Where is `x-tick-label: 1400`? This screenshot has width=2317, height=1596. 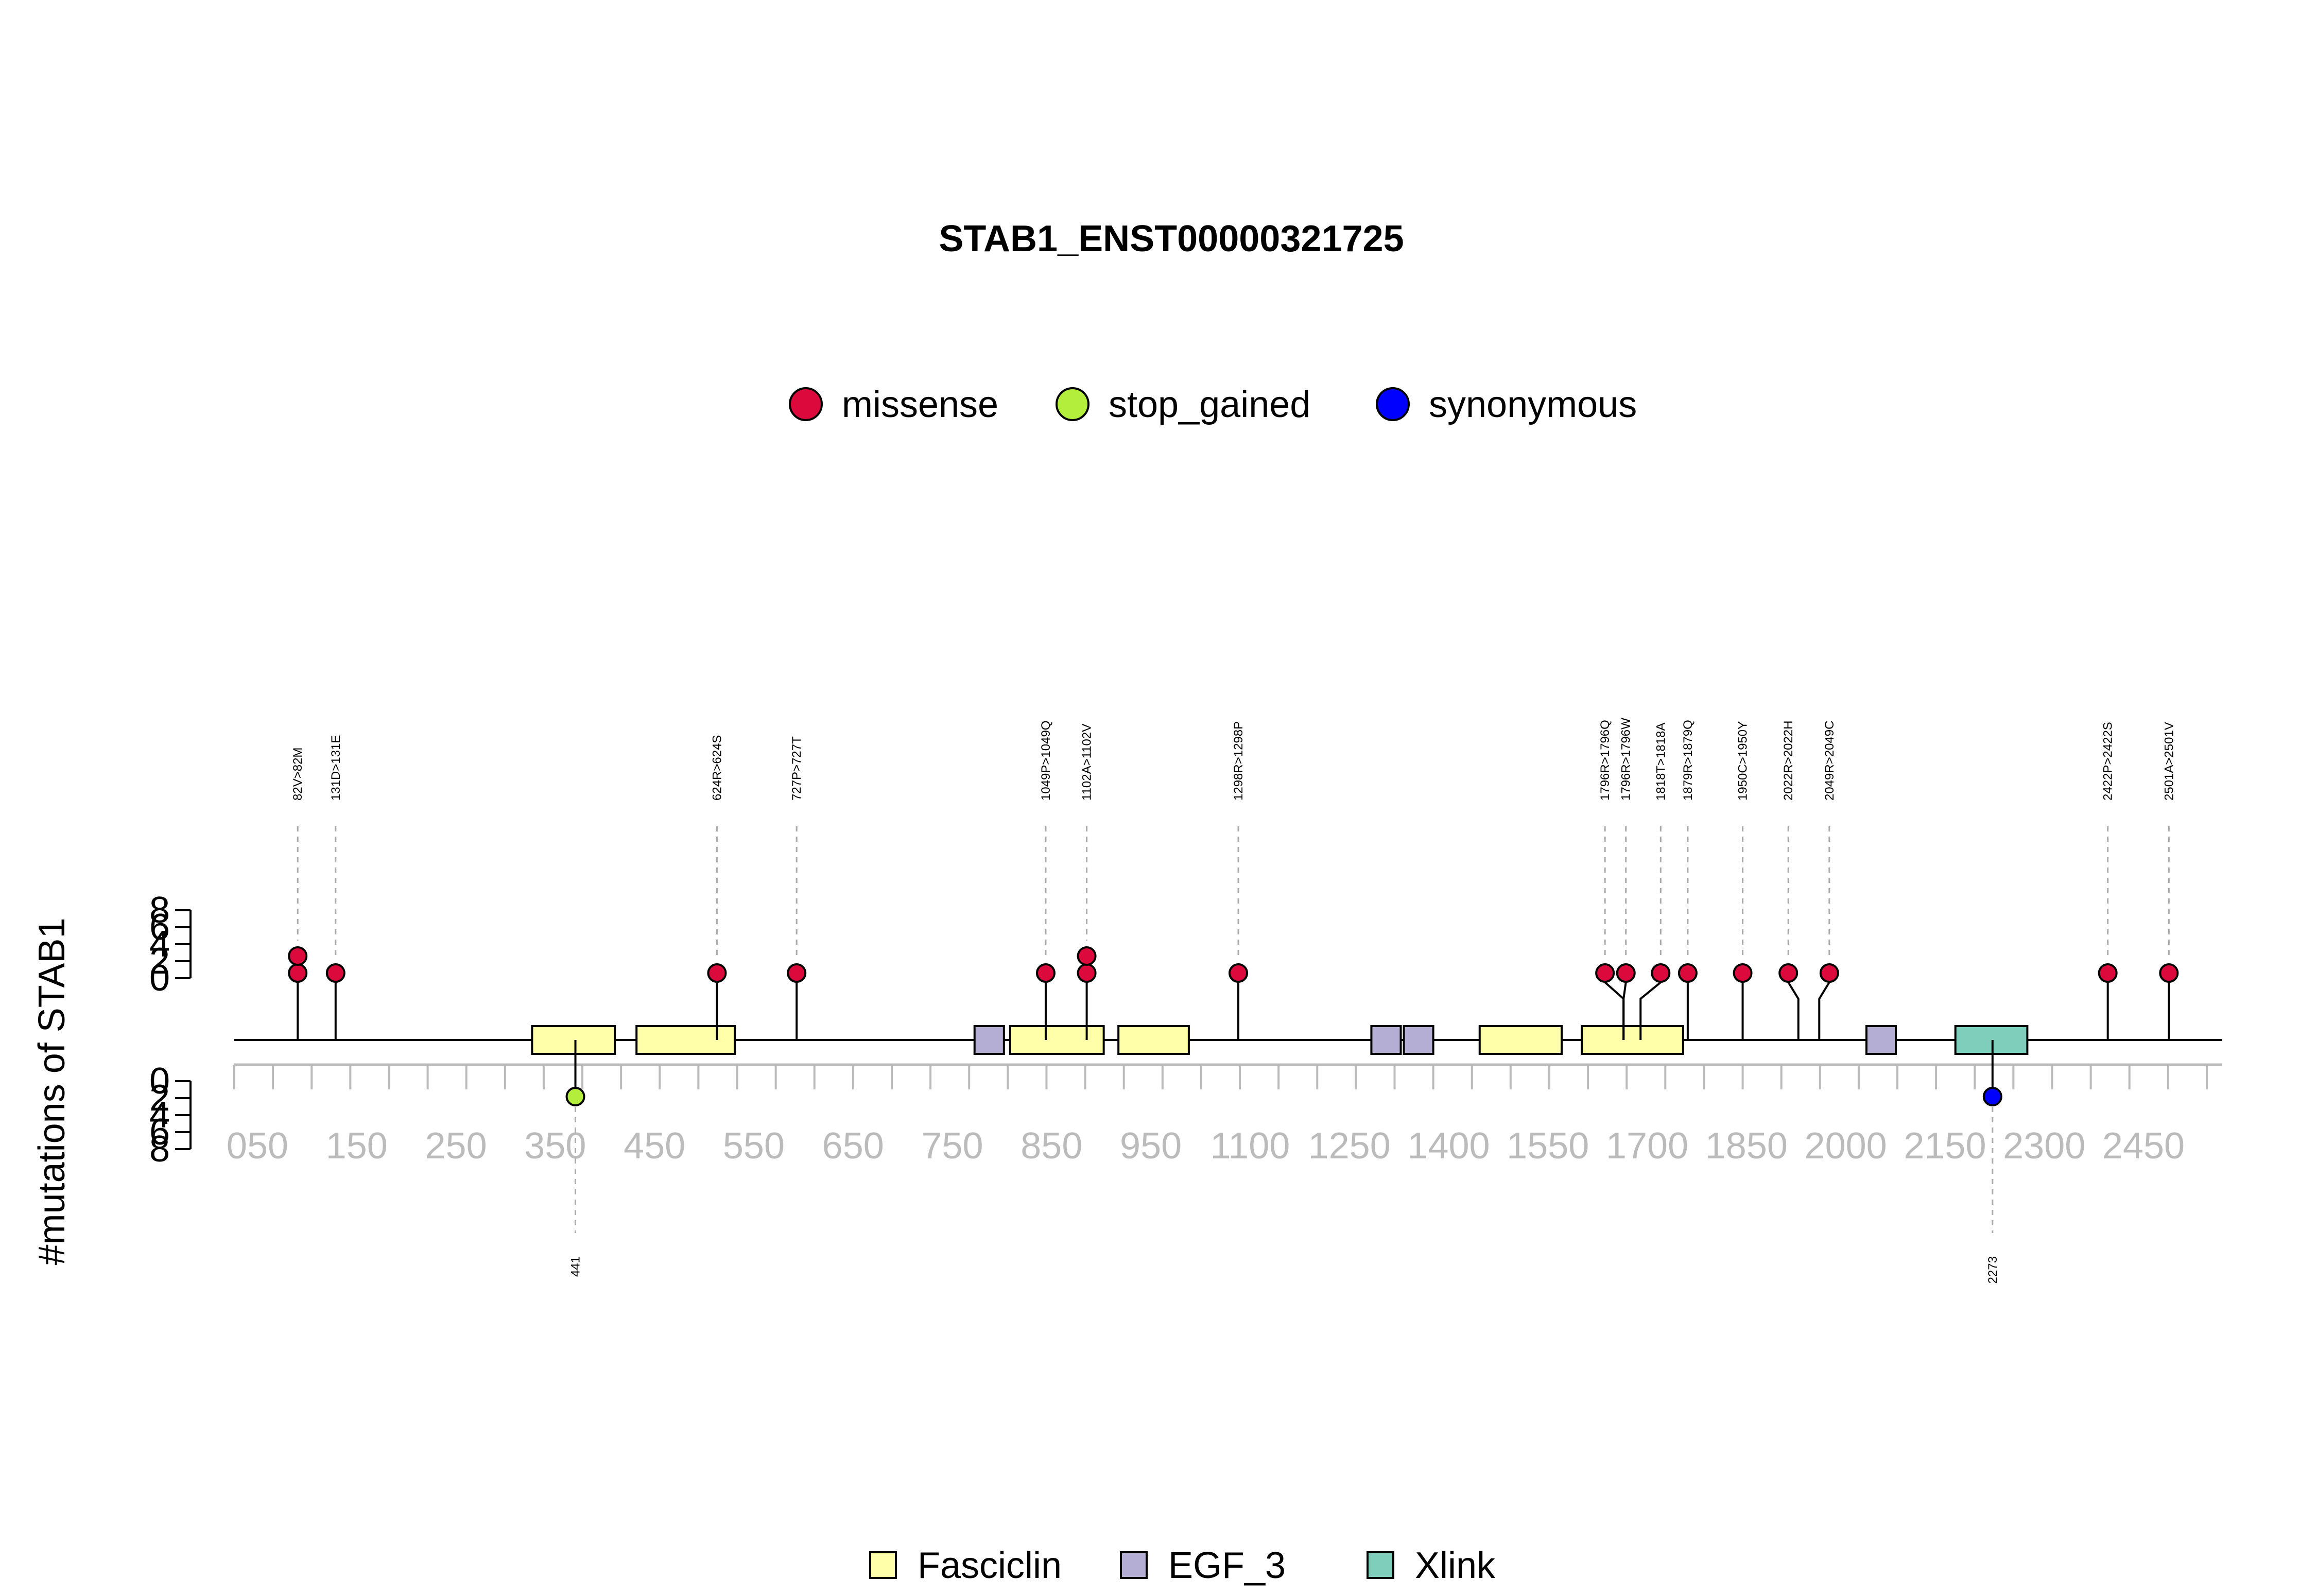 x-tick-label: 1400 is located at coordinates (1448, 1146).